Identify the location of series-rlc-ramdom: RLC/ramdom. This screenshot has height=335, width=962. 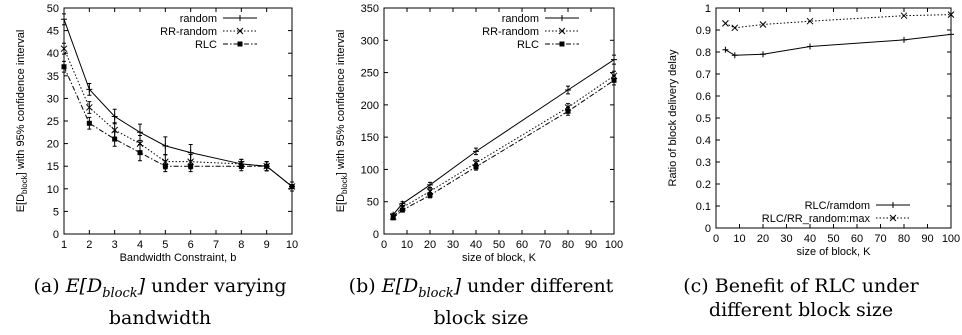
(838, 121).